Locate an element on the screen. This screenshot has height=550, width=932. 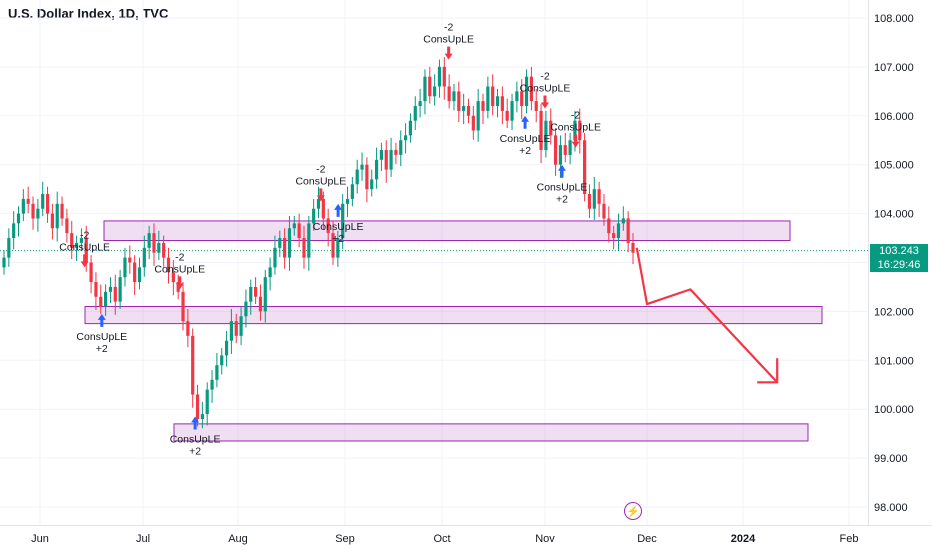
time-tick-label: Jul is located at coordinates (143, 539).